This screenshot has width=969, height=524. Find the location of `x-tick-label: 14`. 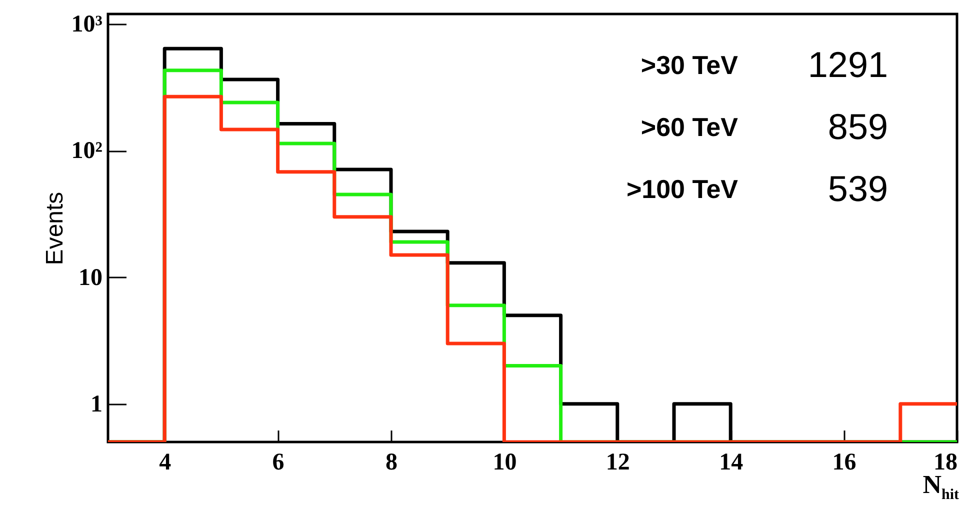

x-tick-label: 14 is located at coordinates (731, 463).